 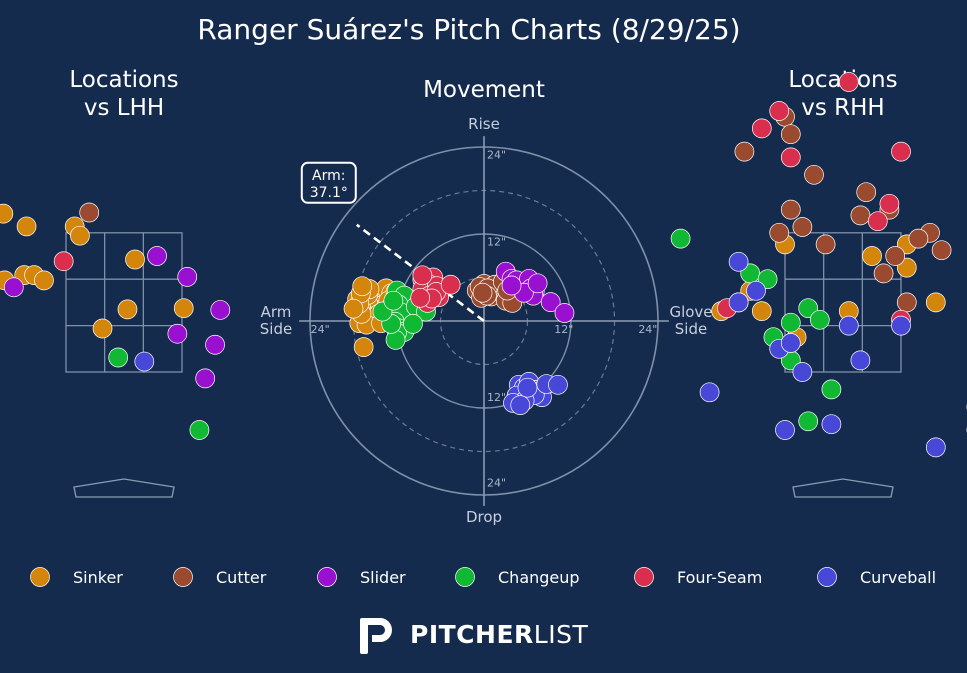 I want to click on glove-side-label: Glove Side, so click(x=690, y=320).